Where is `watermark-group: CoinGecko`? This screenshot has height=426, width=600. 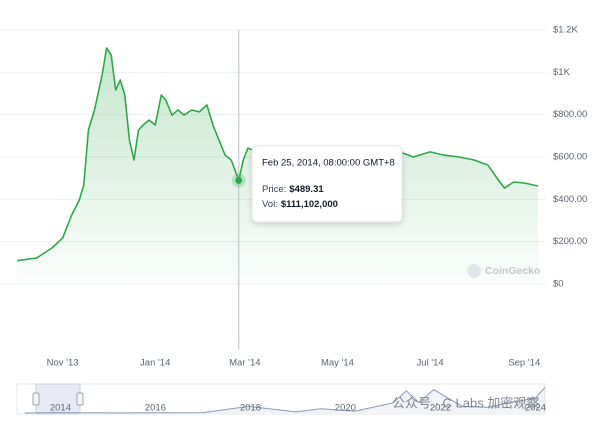
watermark-group: CoinGecko is located at coordinates (503, 271).